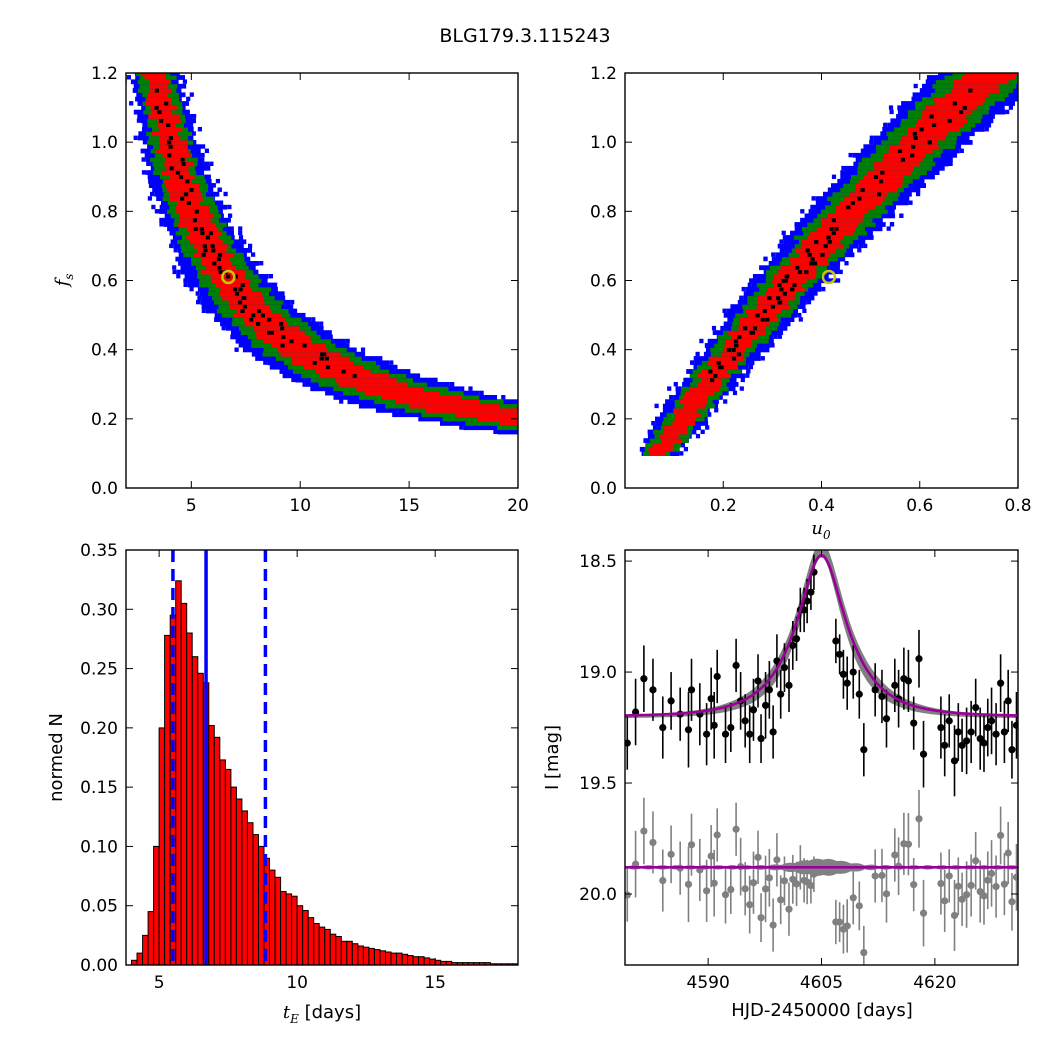 The width and height of the screenshot is (1050, 1050). I want to click on y-tick-label: 1.0, so click(104, 143).